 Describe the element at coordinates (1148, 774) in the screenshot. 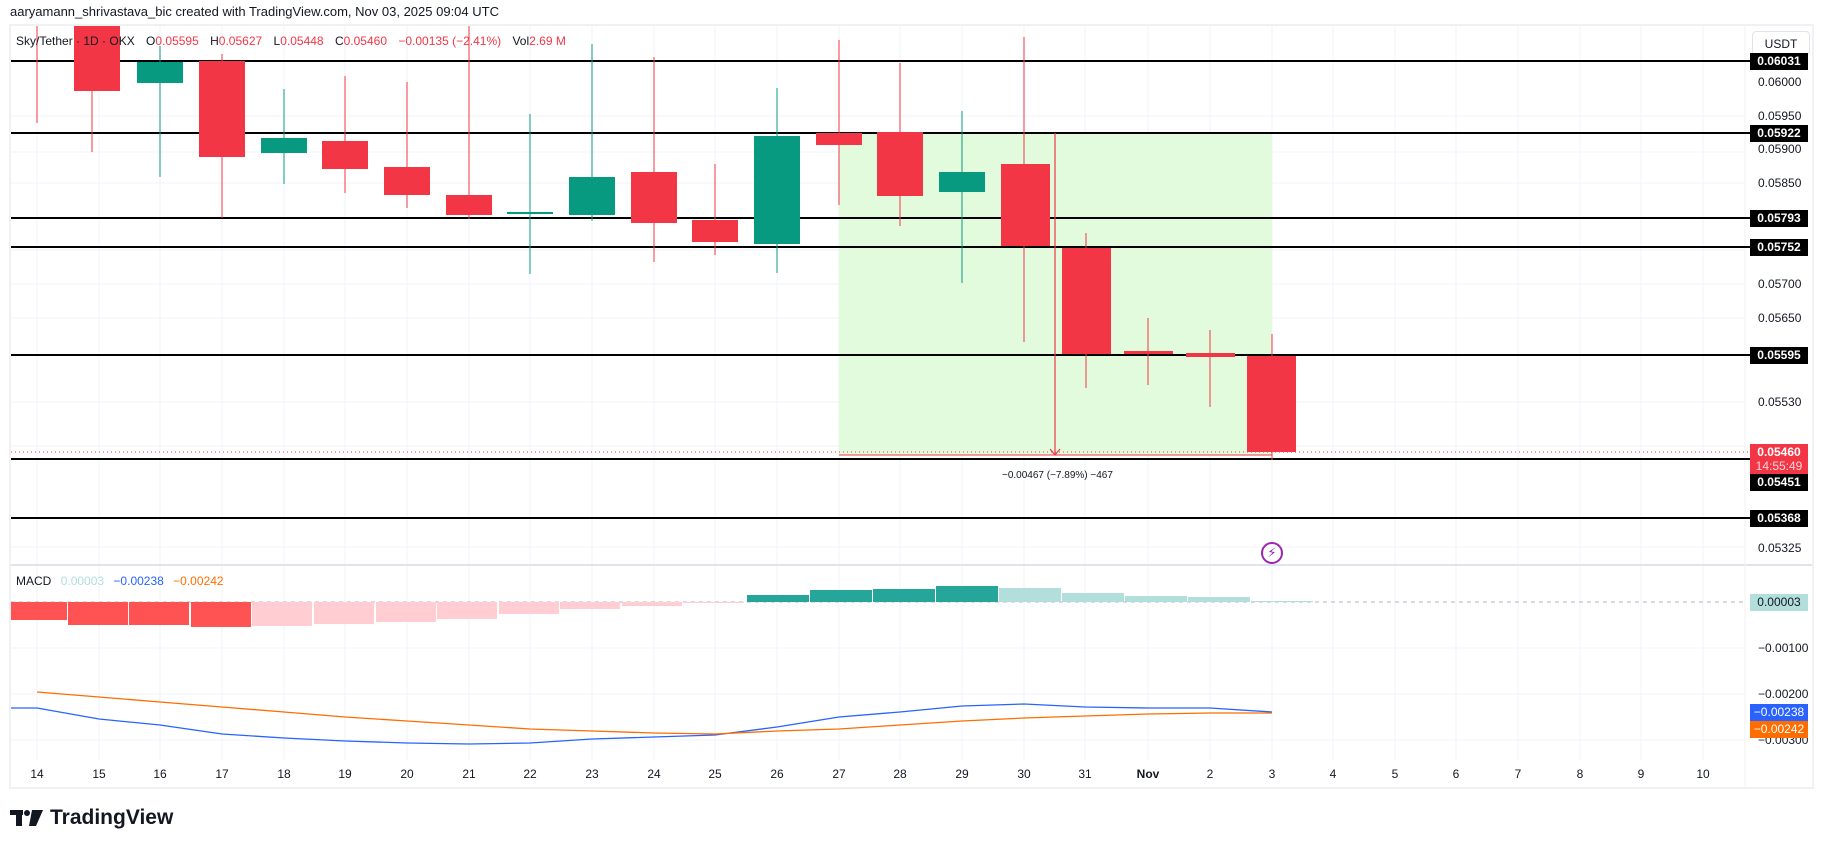

I see `time-axis-label: Nov` at that location.